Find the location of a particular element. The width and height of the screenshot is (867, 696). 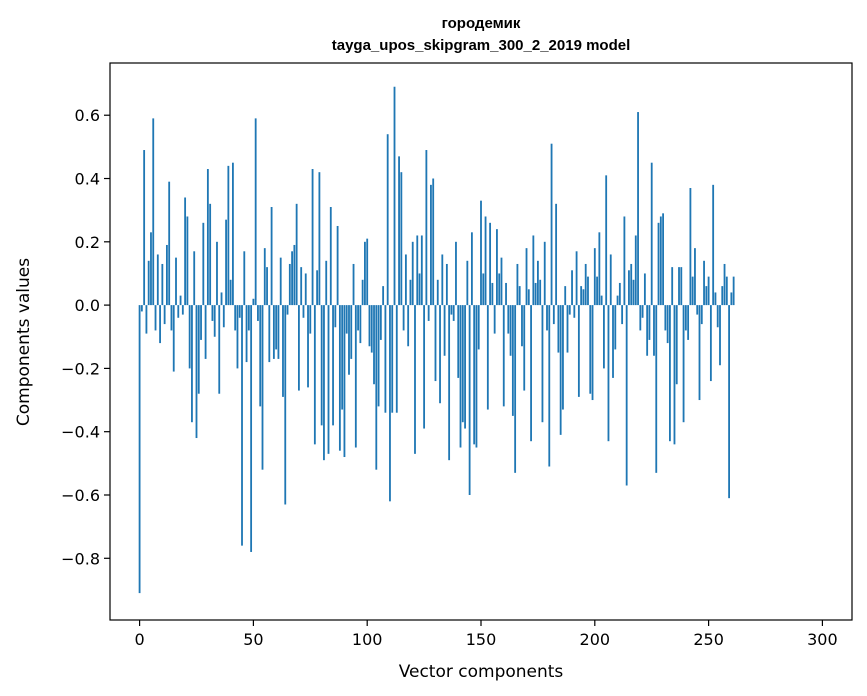

y-axis-ticks: −0.8 −0.6 −0.4 −0.2 0.0 0.2 0.4 0.6 is located at coordinates (85, 337).